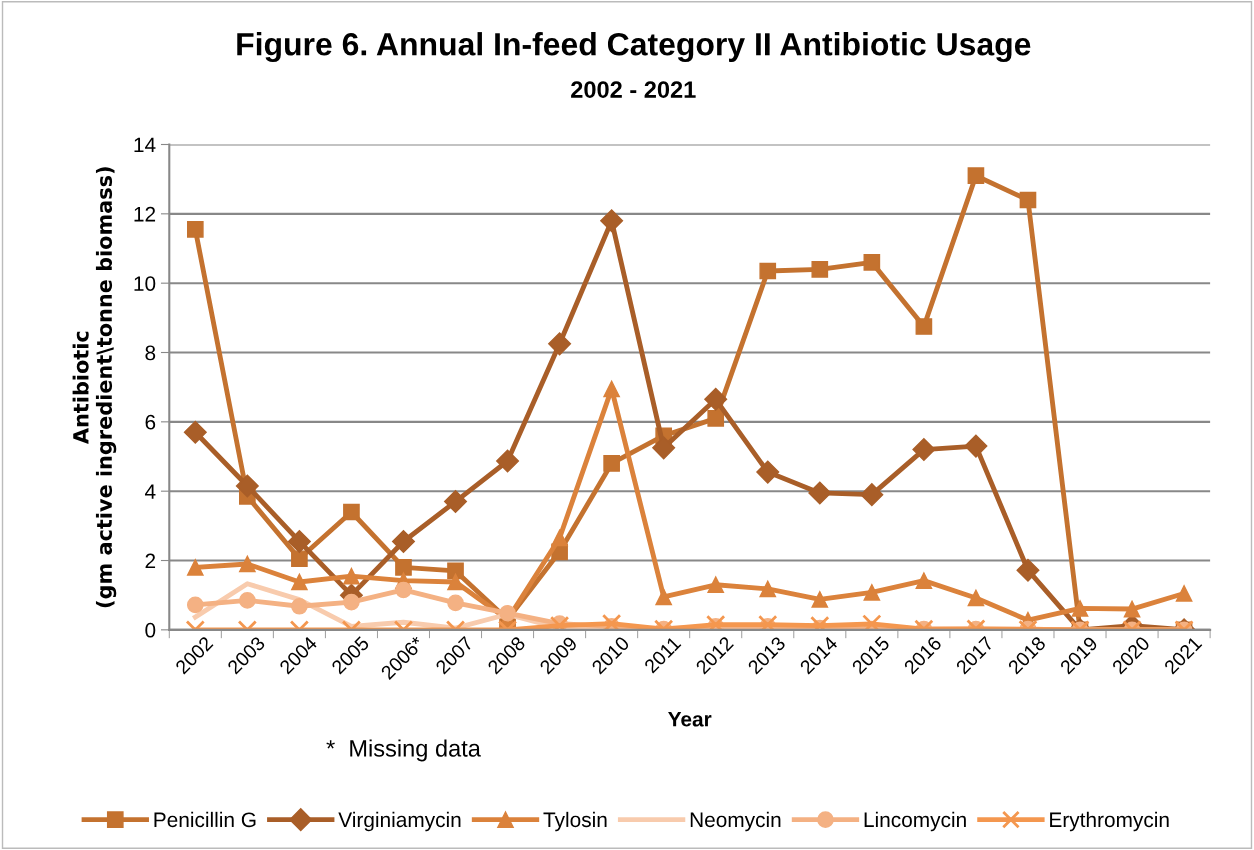 The width and height of the screenshot is (1254, 850). I want to click on text: * Missing data, so click(403, 750).